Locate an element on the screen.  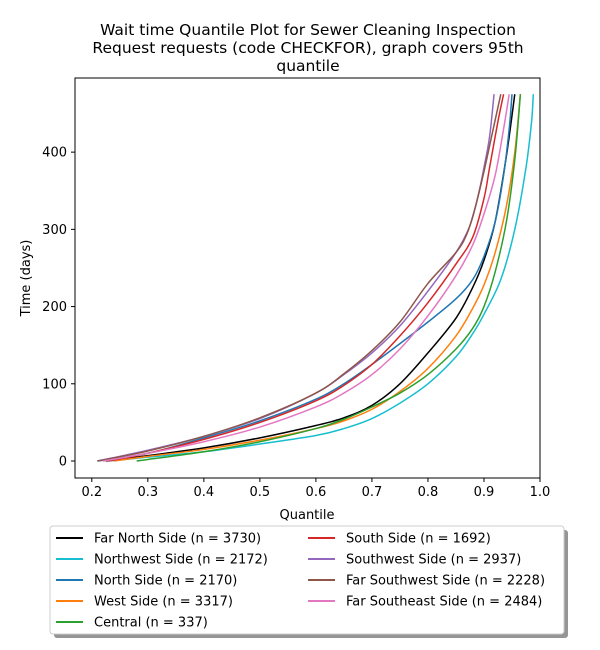
legend-entry: Far North Side (n = 3730) is located at coordinates (158, 539).